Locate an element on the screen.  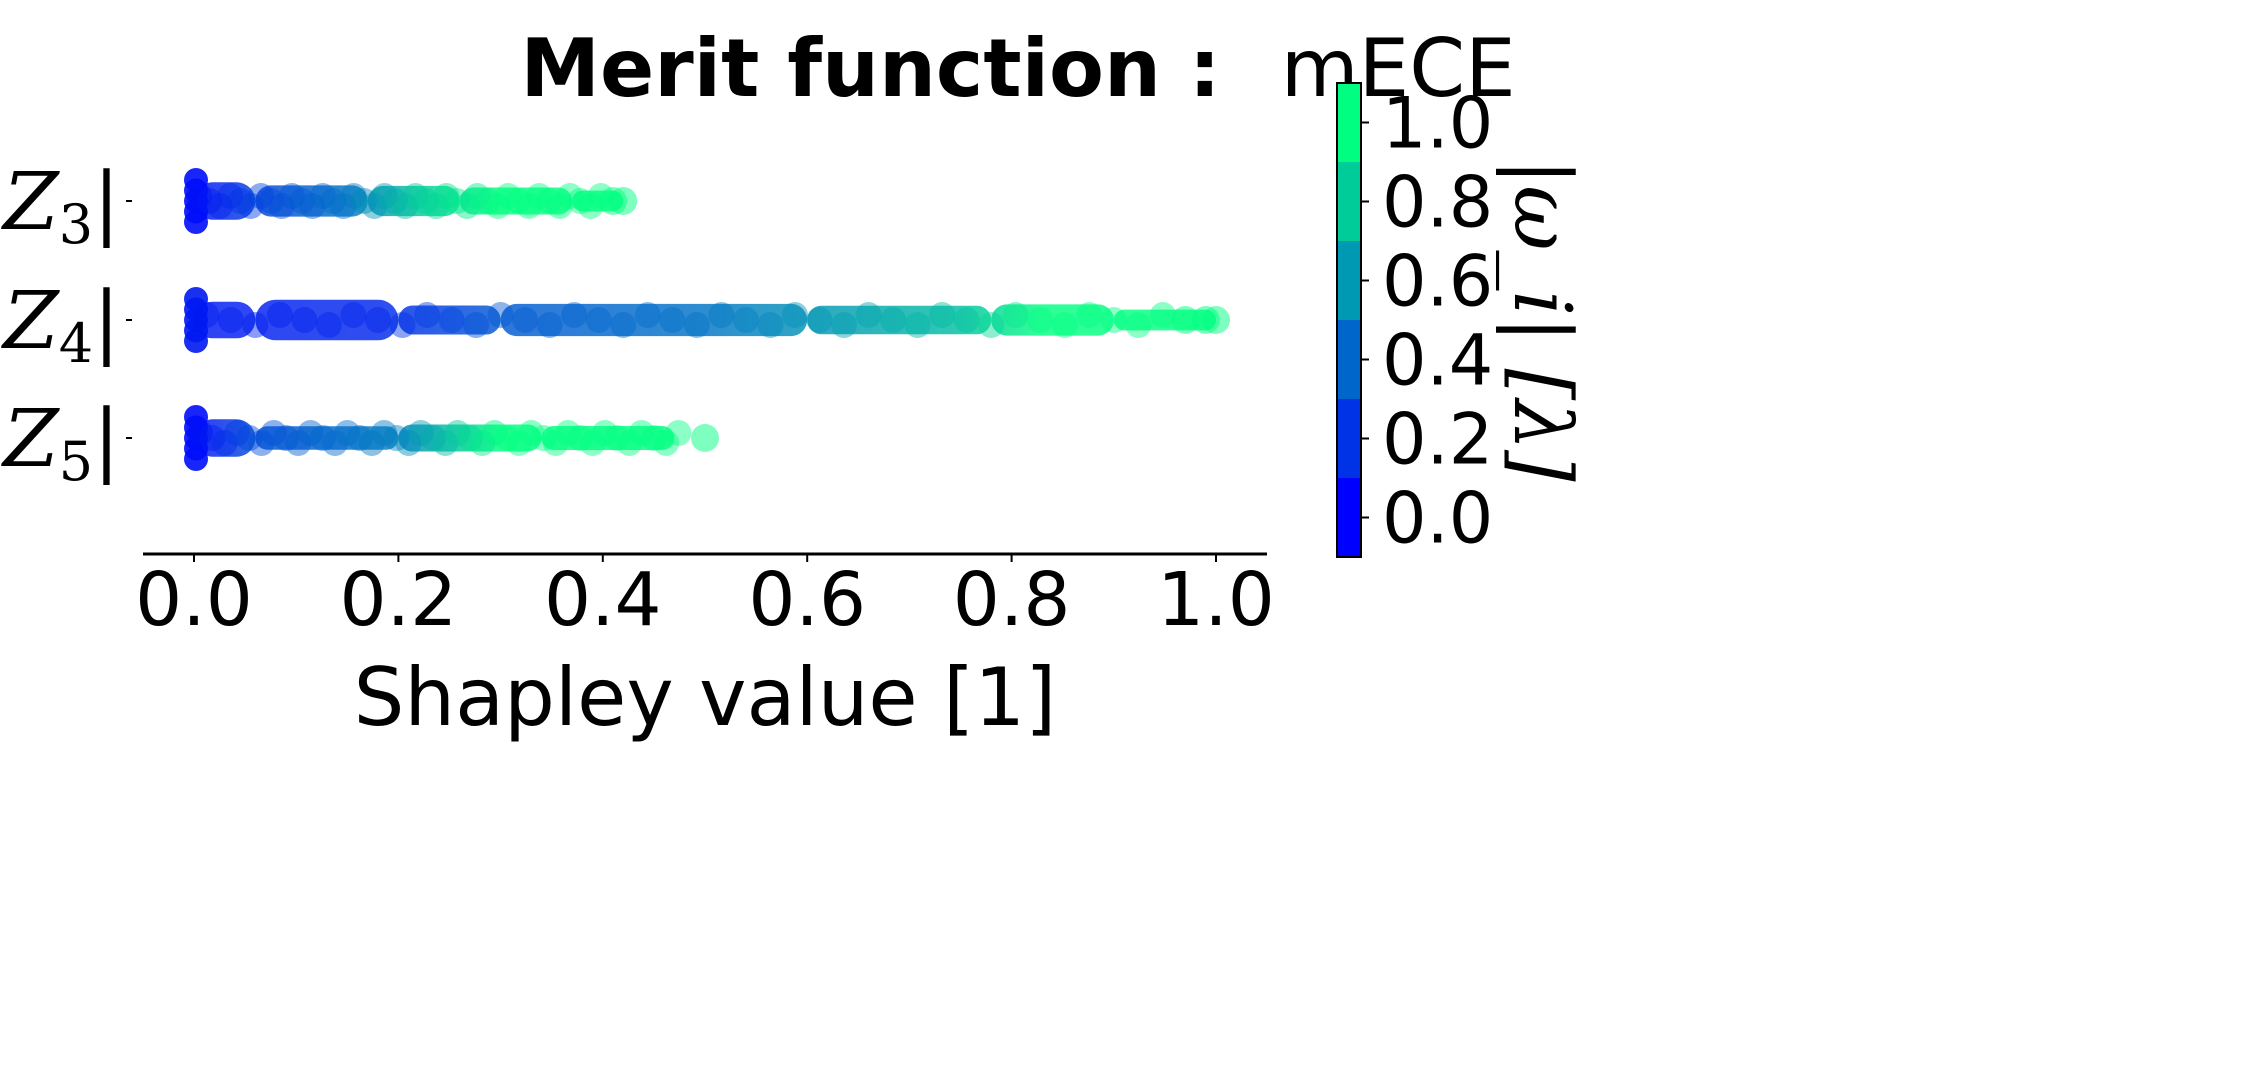
x-axis-label: Shapley value [1] is located at coordinates (705, 697).